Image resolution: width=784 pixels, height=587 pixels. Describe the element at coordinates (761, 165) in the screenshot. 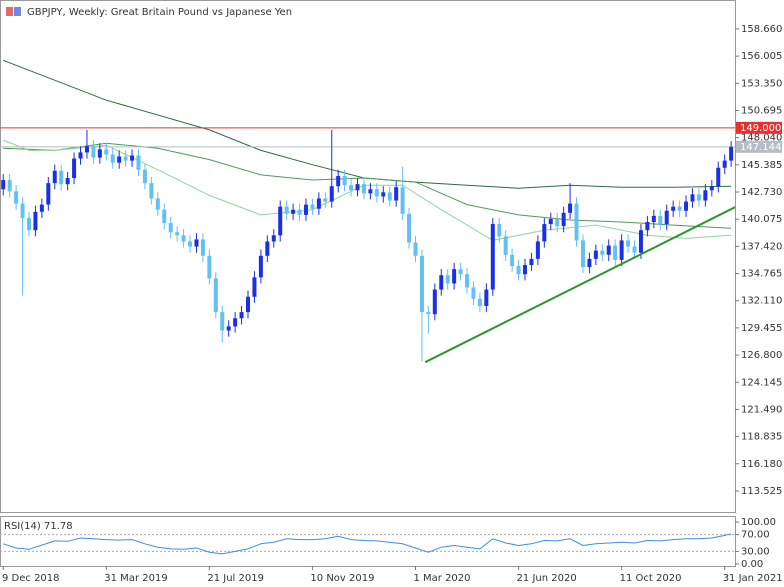

I see `y-tick-label: 145.385` at that location.